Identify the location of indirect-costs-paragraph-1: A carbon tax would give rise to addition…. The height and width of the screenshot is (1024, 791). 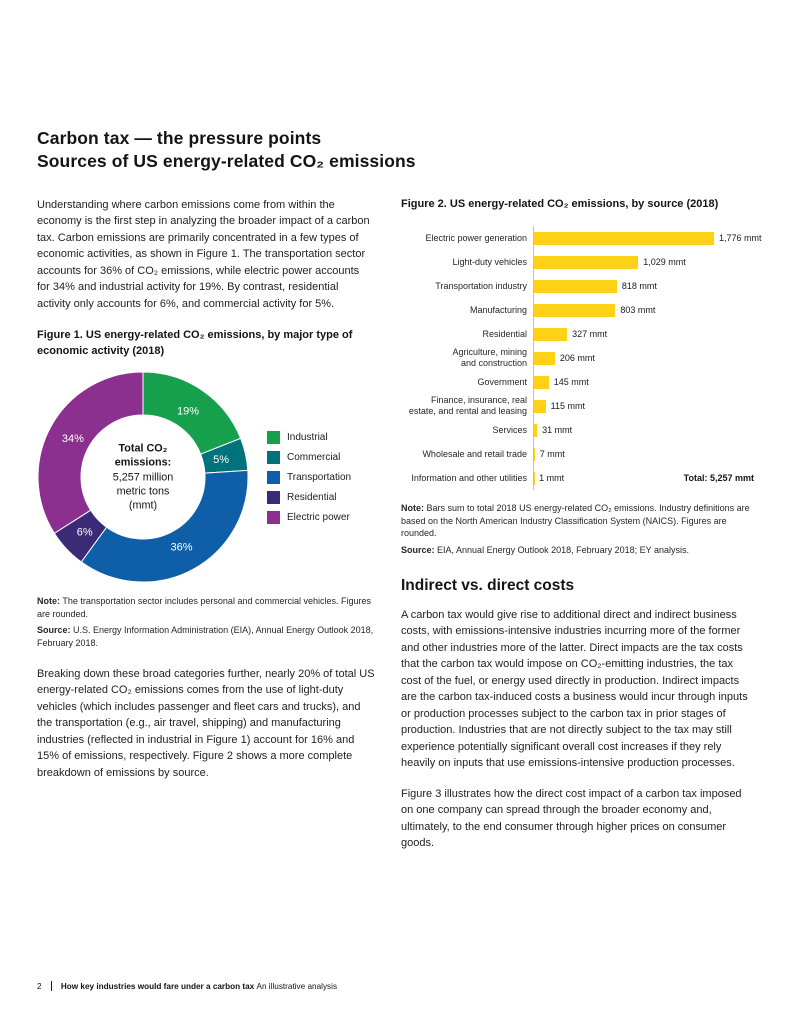
(574, 689).